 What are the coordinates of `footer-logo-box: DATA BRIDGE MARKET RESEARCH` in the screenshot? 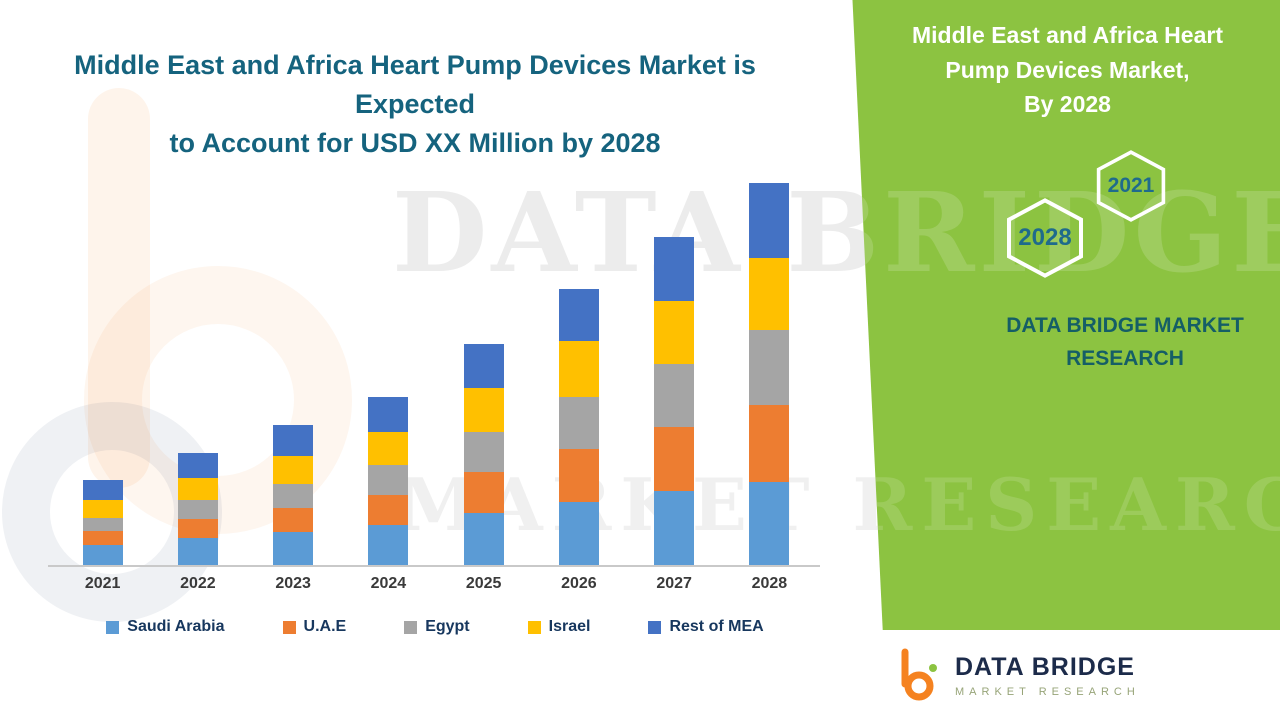 It's located at (1074, 675).